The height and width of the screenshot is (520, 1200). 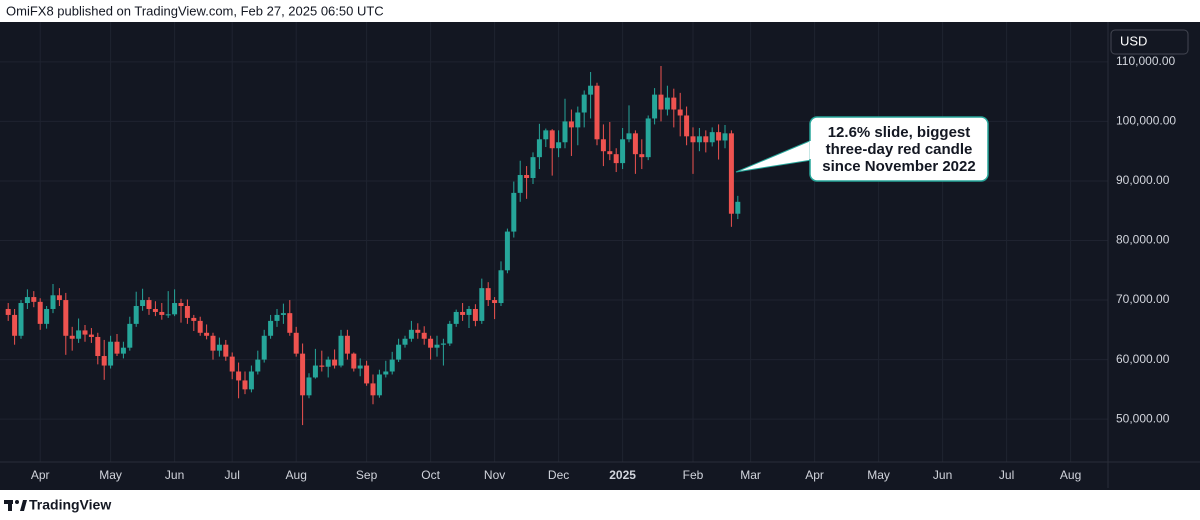 I want to click on y-tick-label: 60,000.00, so click(x=1143, y=359).